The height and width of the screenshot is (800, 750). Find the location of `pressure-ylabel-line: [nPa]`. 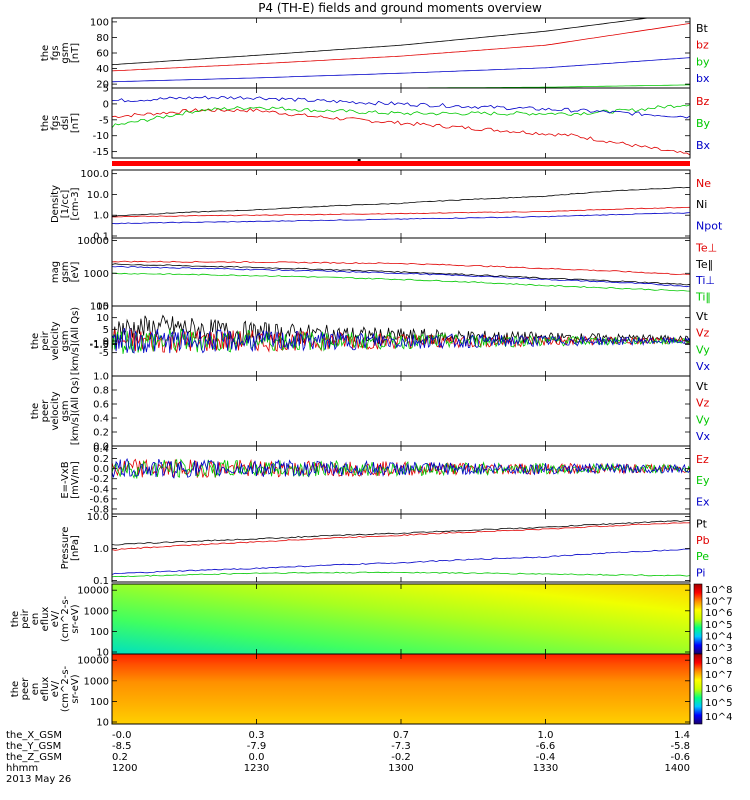

pressure-ylabel-line: [nPa] is located at coordinates (75, 548).